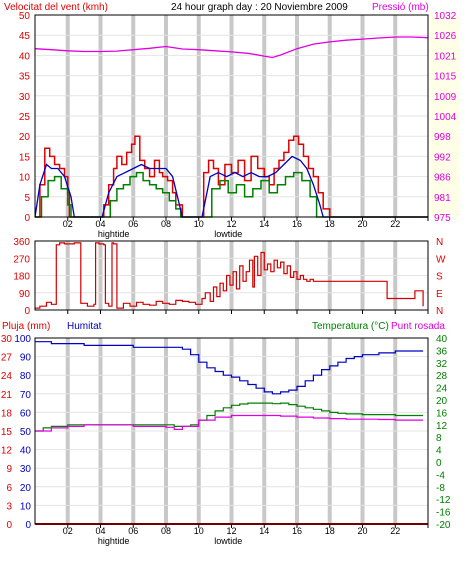 The image size is (465, 564). Describe the element at coordinates (442, 157) in the screenshot. I see `pressure-tick-3: 992` at that location.